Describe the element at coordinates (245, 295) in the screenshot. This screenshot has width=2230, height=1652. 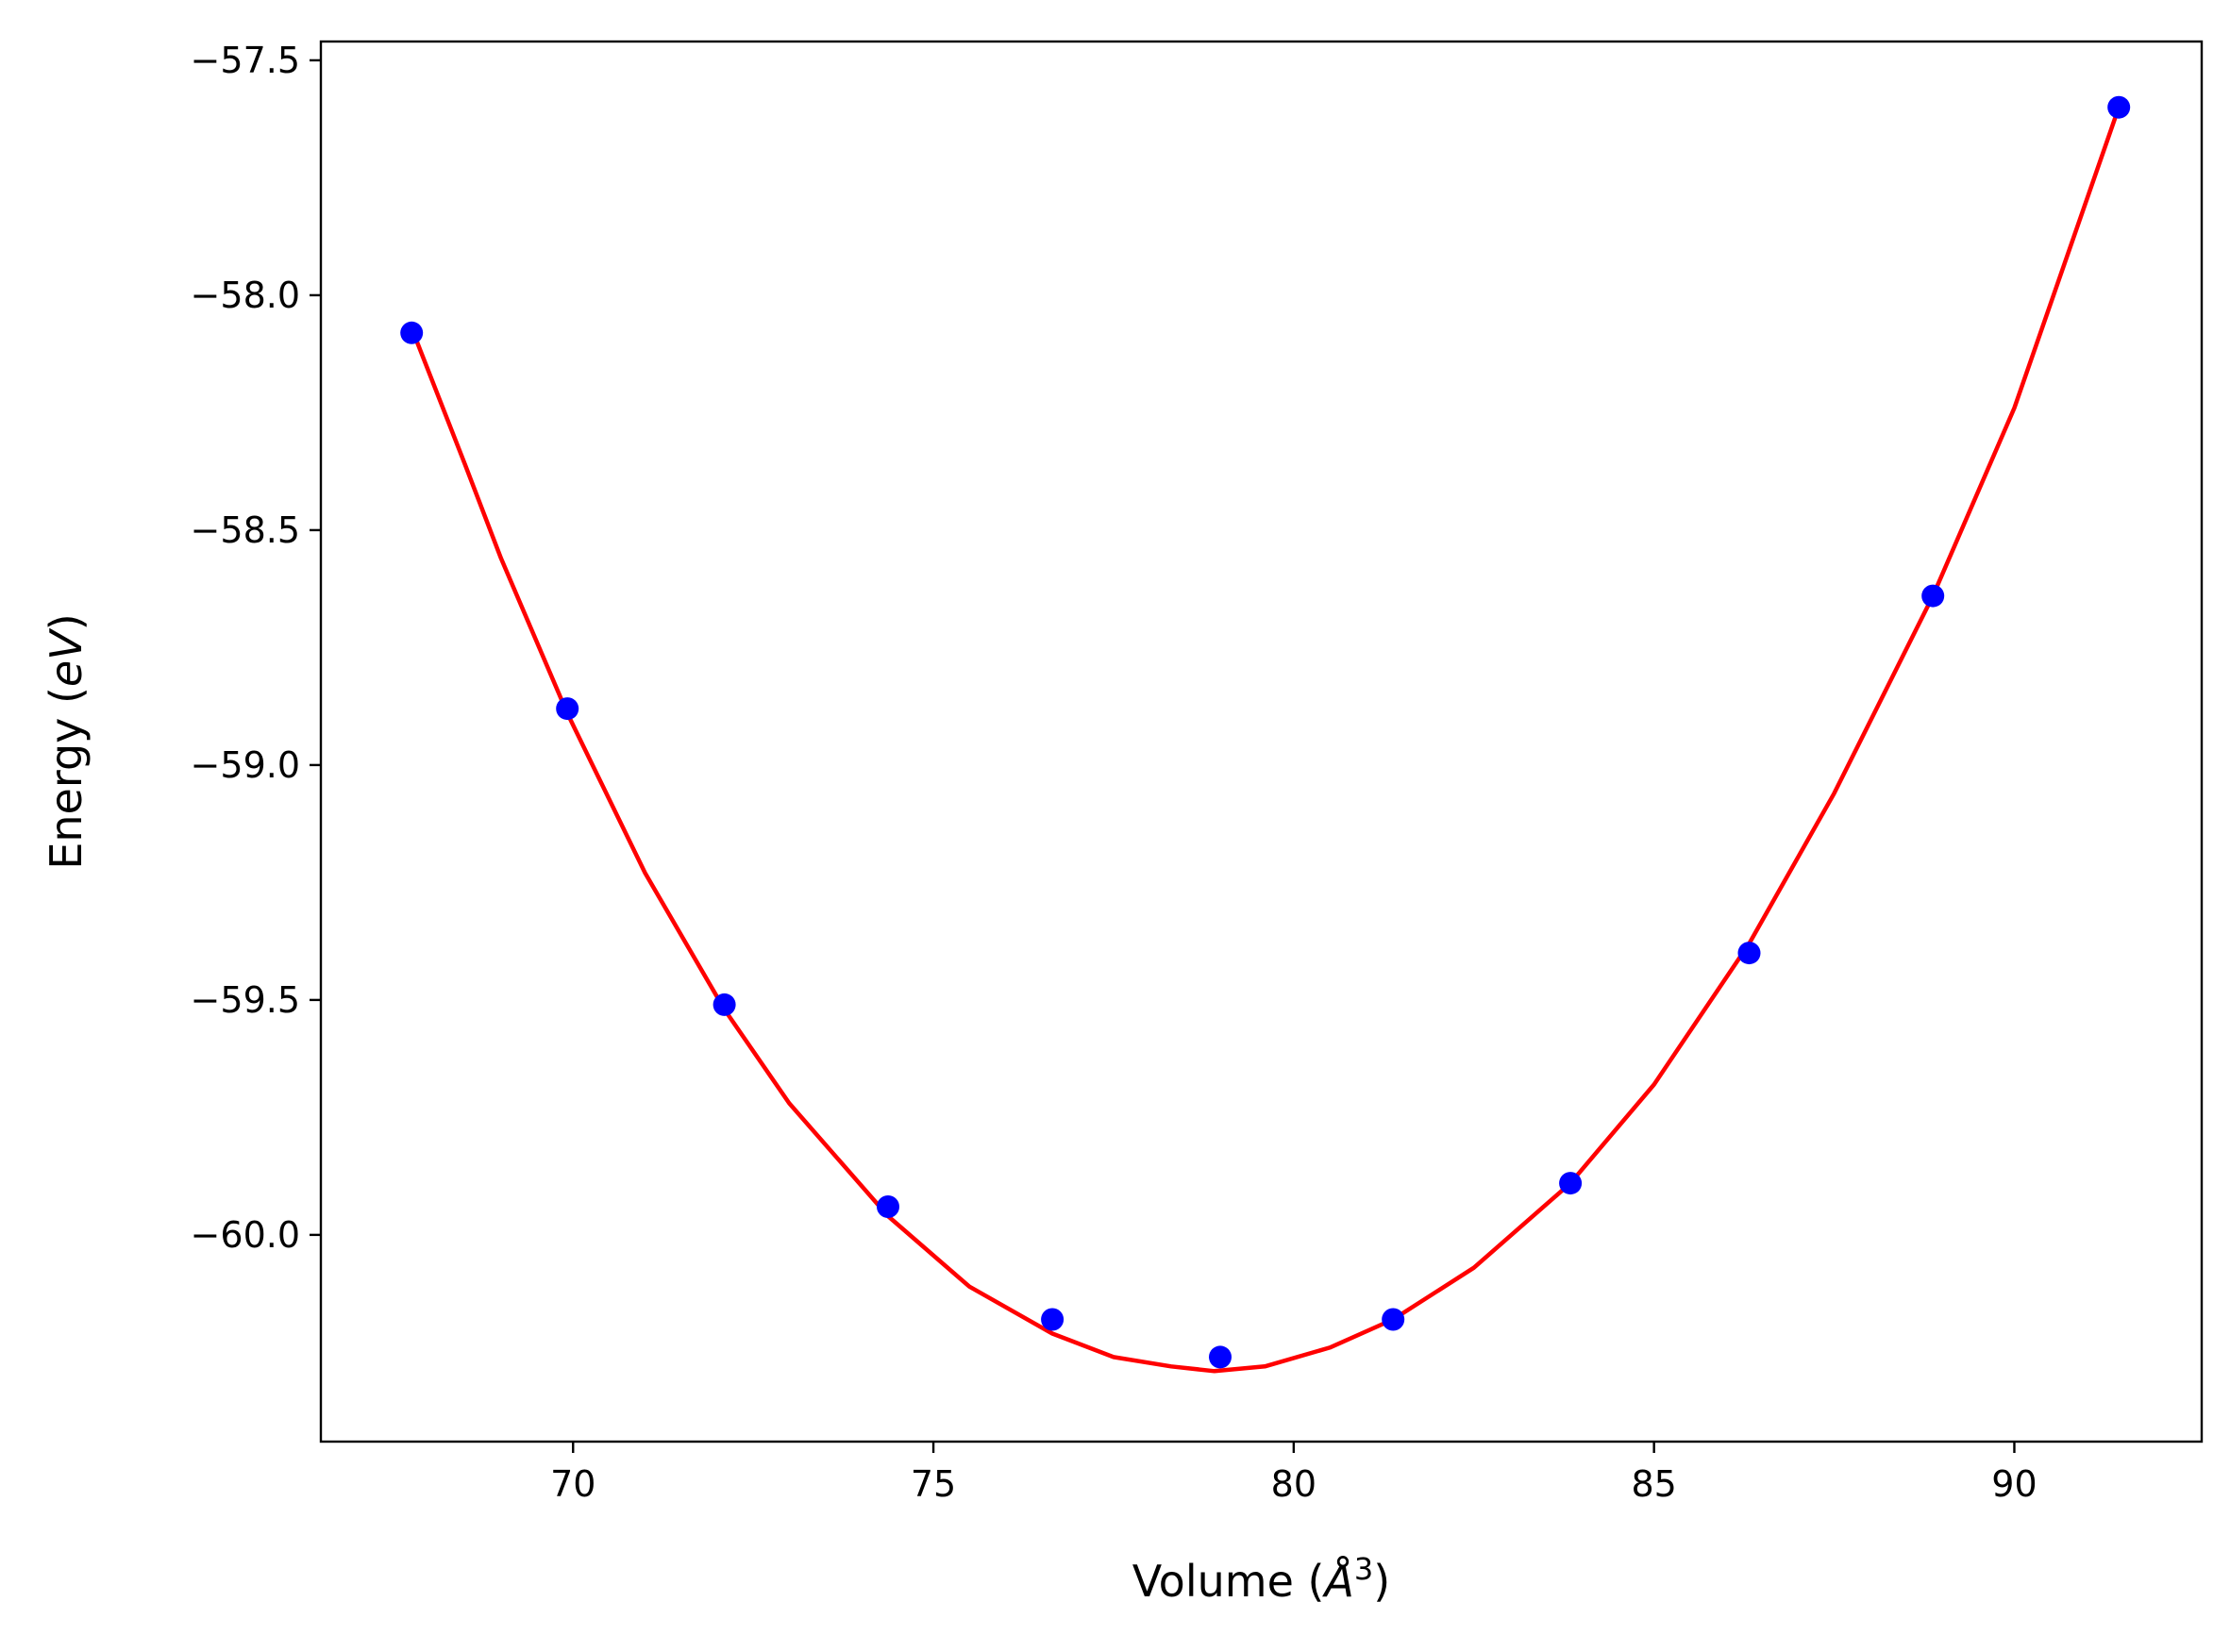
I see `y-tick-label: −58.0` at that location.